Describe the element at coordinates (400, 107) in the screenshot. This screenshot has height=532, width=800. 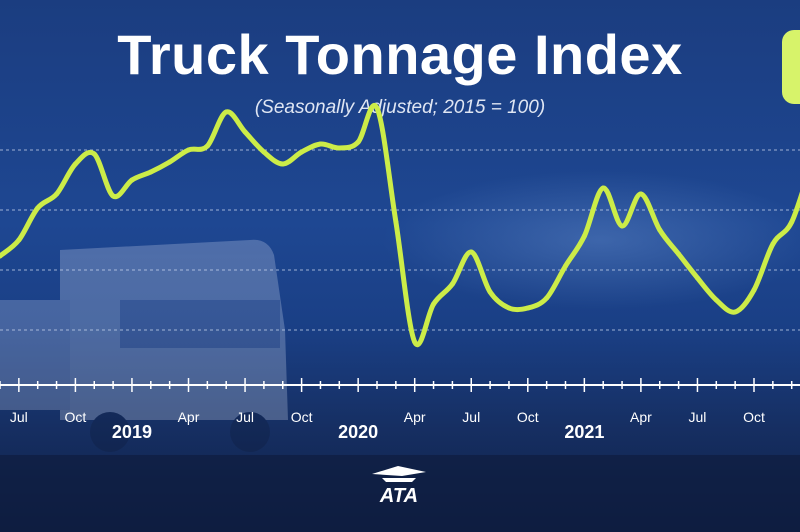
I see `chart-subtitle: (Seasonally Adjusted; 2015 = 100)` at that location.